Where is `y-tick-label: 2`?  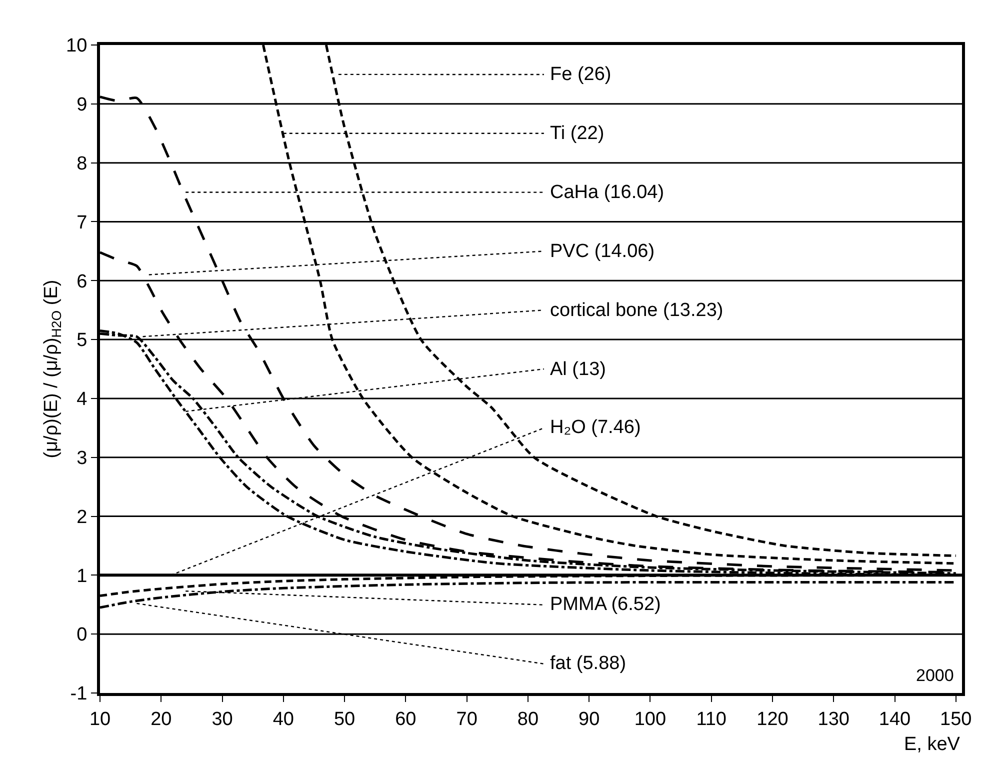 y-tick-label: 2 is located at coordinates (82, 517).